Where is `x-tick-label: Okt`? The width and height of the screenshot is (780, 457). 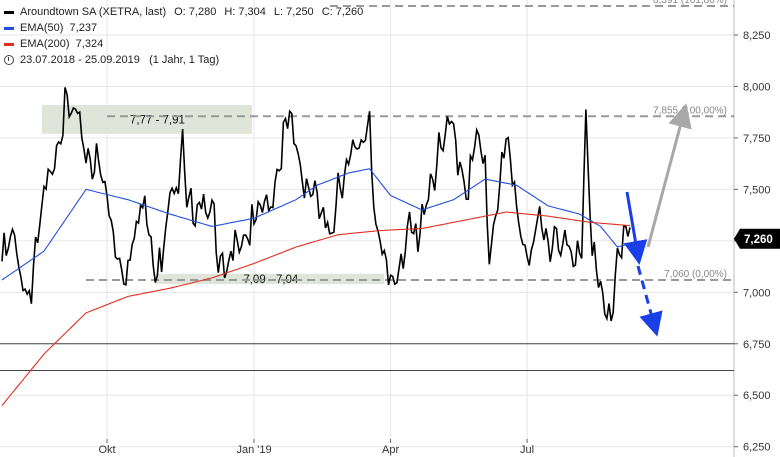 x-tick-label: Okt is located at coordinates (106, 450).